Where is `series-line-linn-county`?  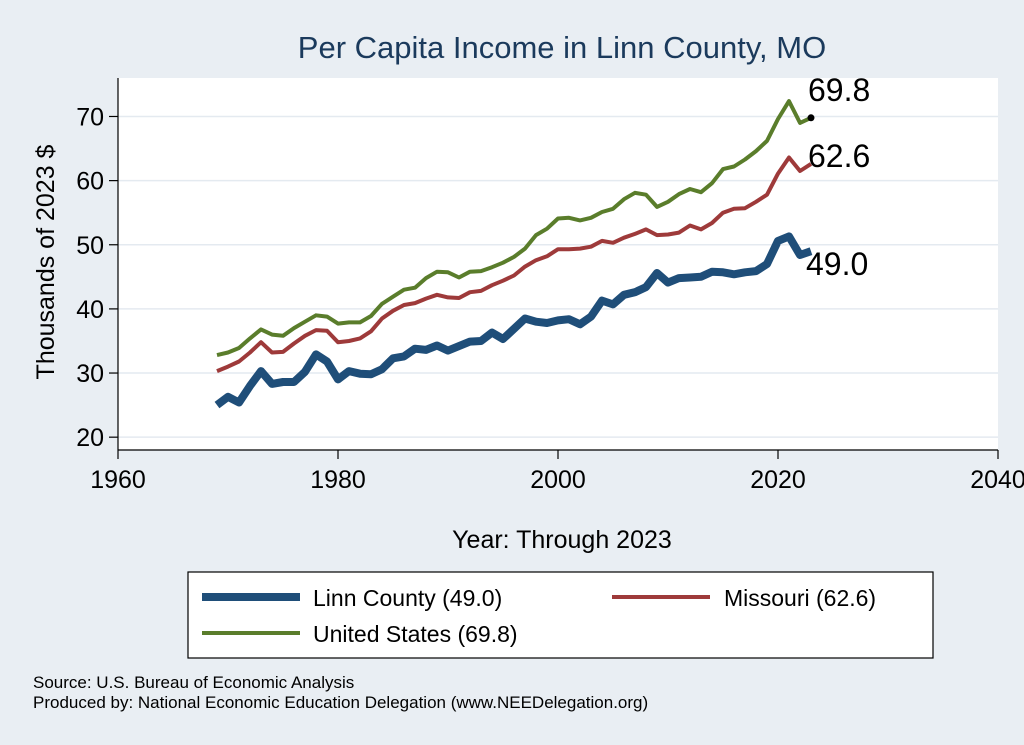 series-line-linn-county is located at coordinates (513, 320).